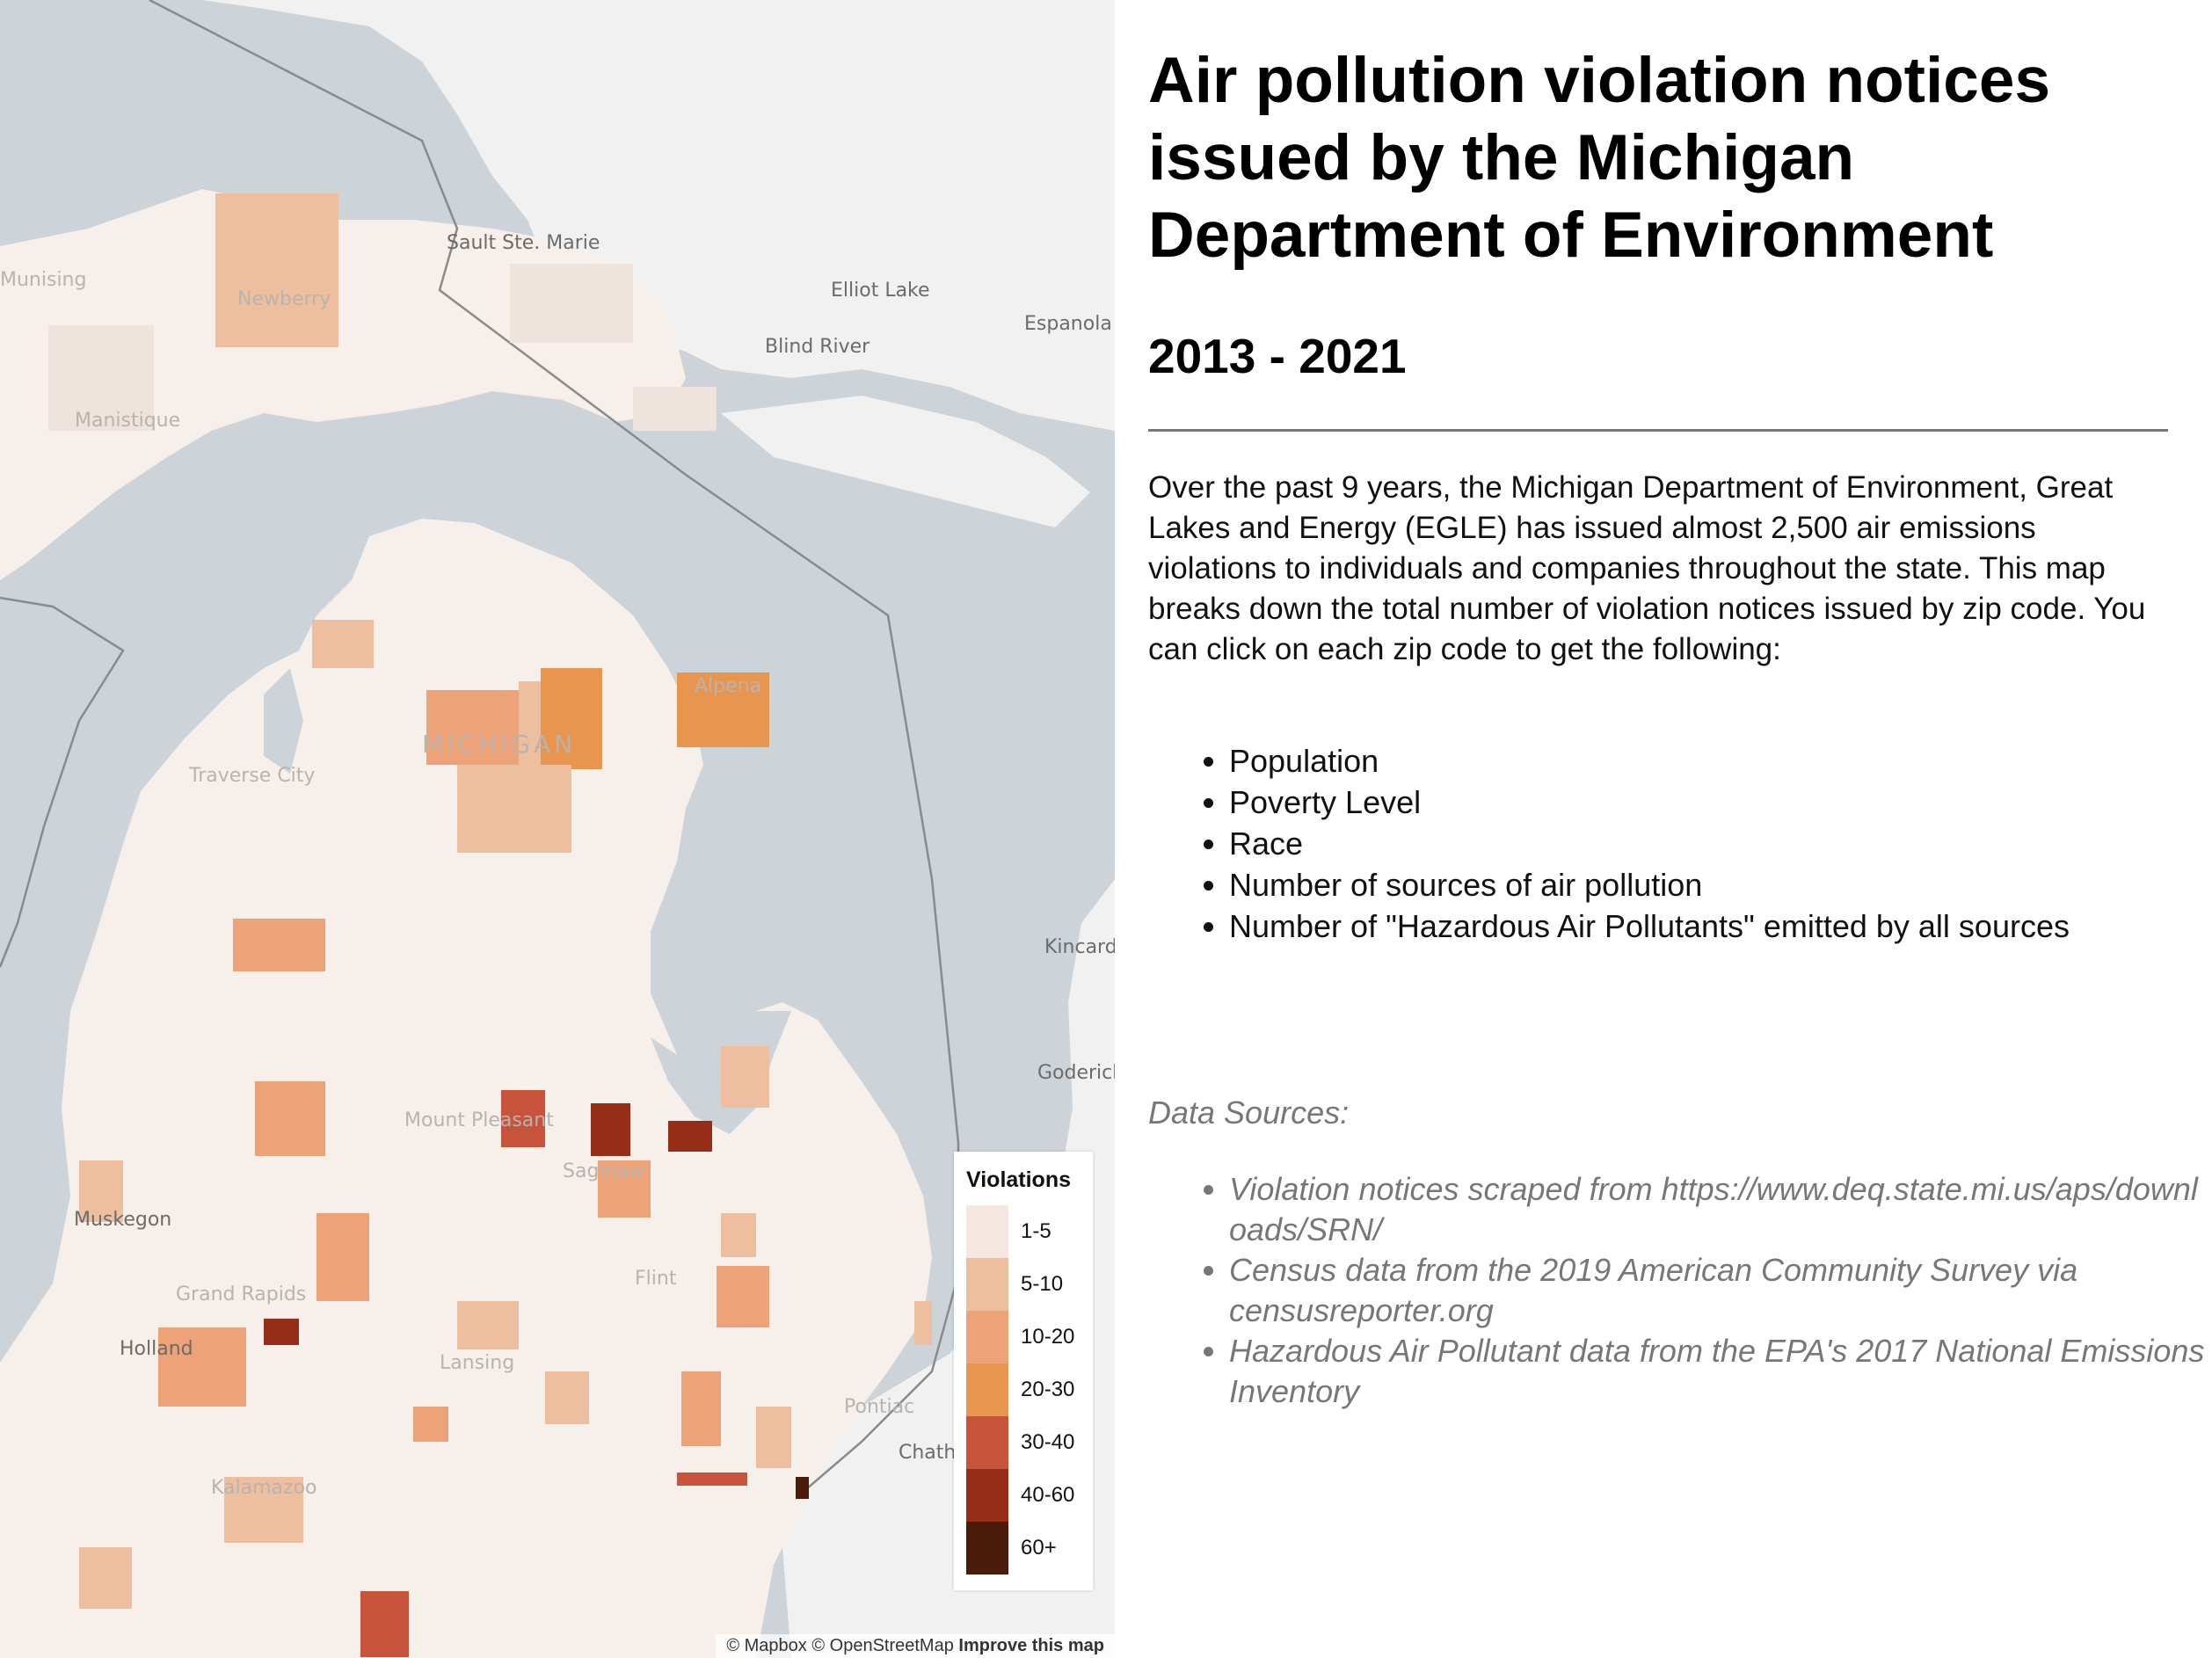 The width and height of the screenshot is (2212, 1658). Describe the element at coordinates (488, 1325) in the screenshot. I see `zip-area-lansing` at that location.